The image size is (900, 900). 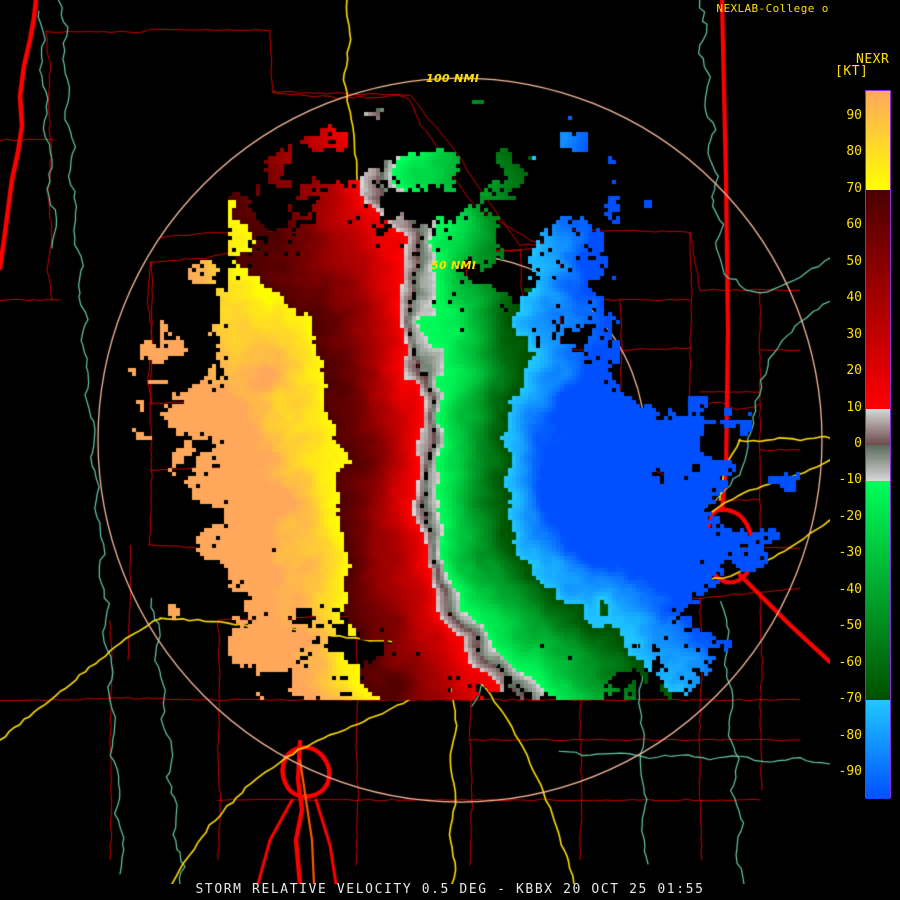 I want to click on colorbar-segment-near-zero-negative, so click(x=878, y=463).